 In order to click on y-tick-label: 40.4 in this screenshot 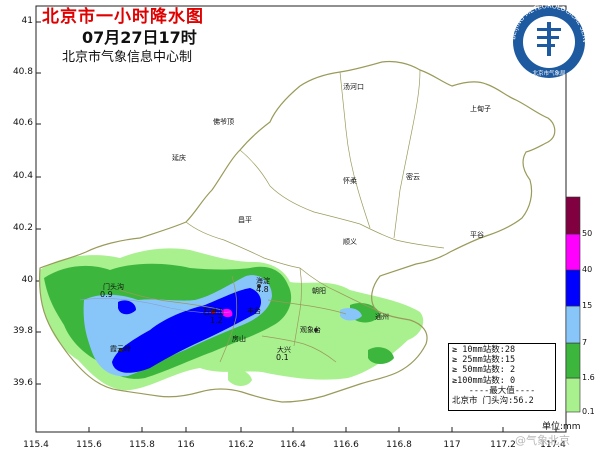, I will do `click(22, 176)`.